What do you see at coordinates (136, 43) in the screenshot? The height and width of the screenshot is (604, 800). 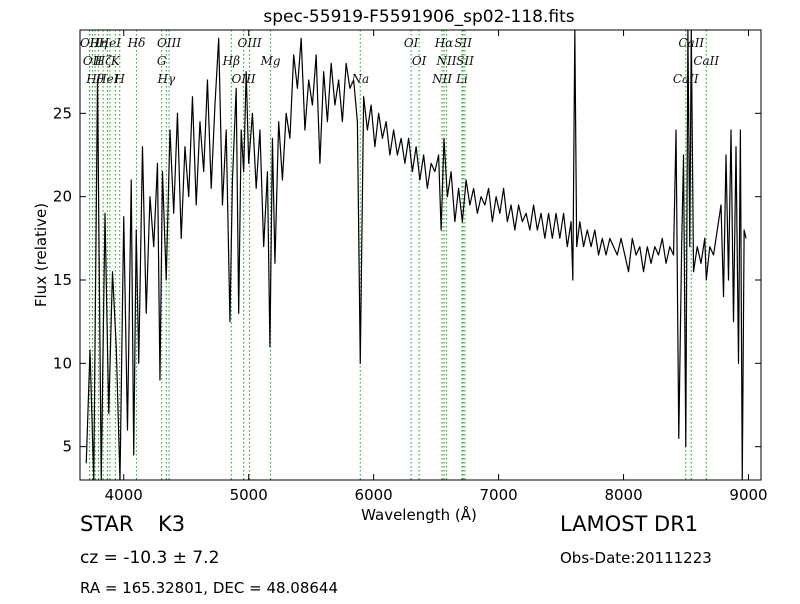 I see `spectral-line-label-9: Hδ` at bounding box center [136, 43].